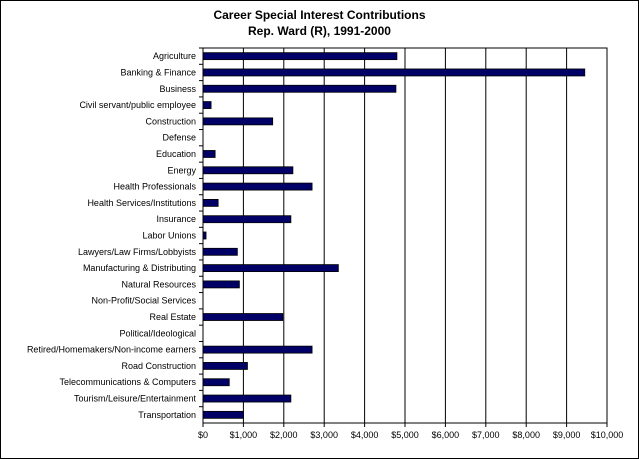  Describe the element at coordinates (526, 435) in the screenshot. I see `x-tick-label: $8,000` at that location.